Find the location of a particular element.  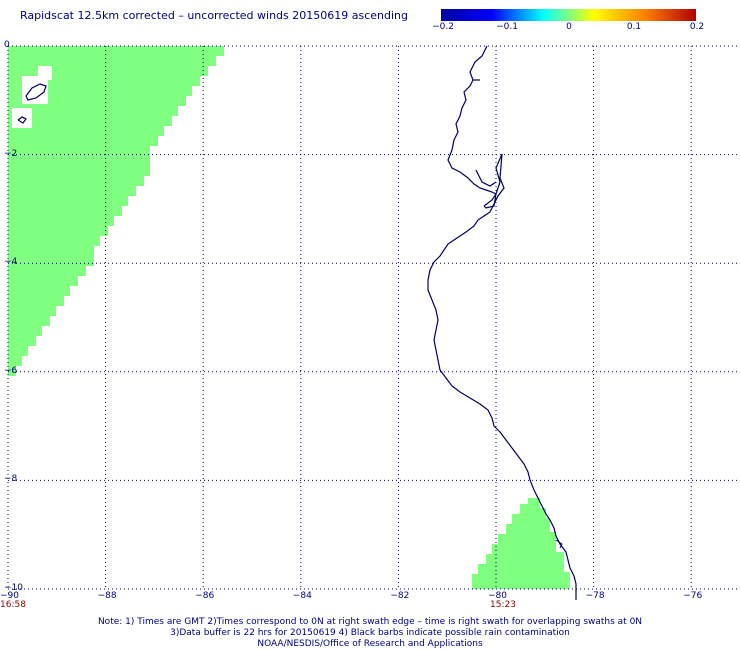

galapagos-islands is located at coordinates (32, 97).